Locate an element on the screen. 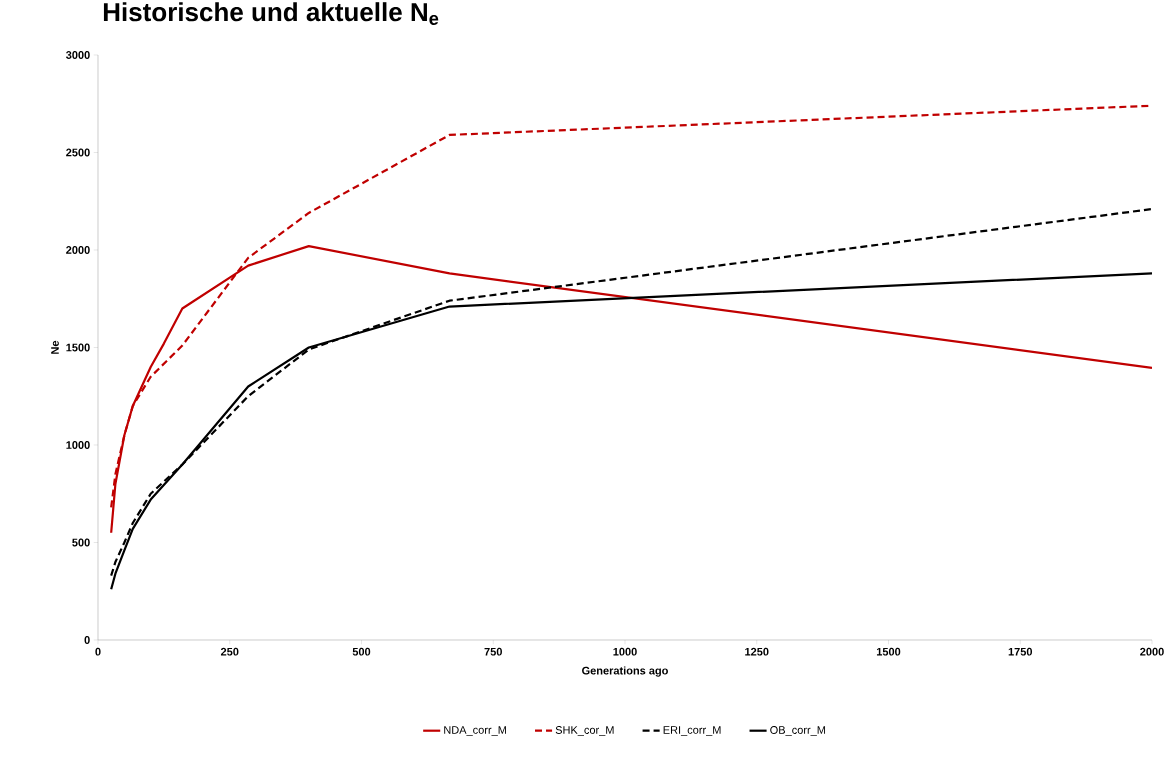 The height and width of the screenshot is (765, 1174). x-tick-label: 500 is located at coordinates (361, 651).